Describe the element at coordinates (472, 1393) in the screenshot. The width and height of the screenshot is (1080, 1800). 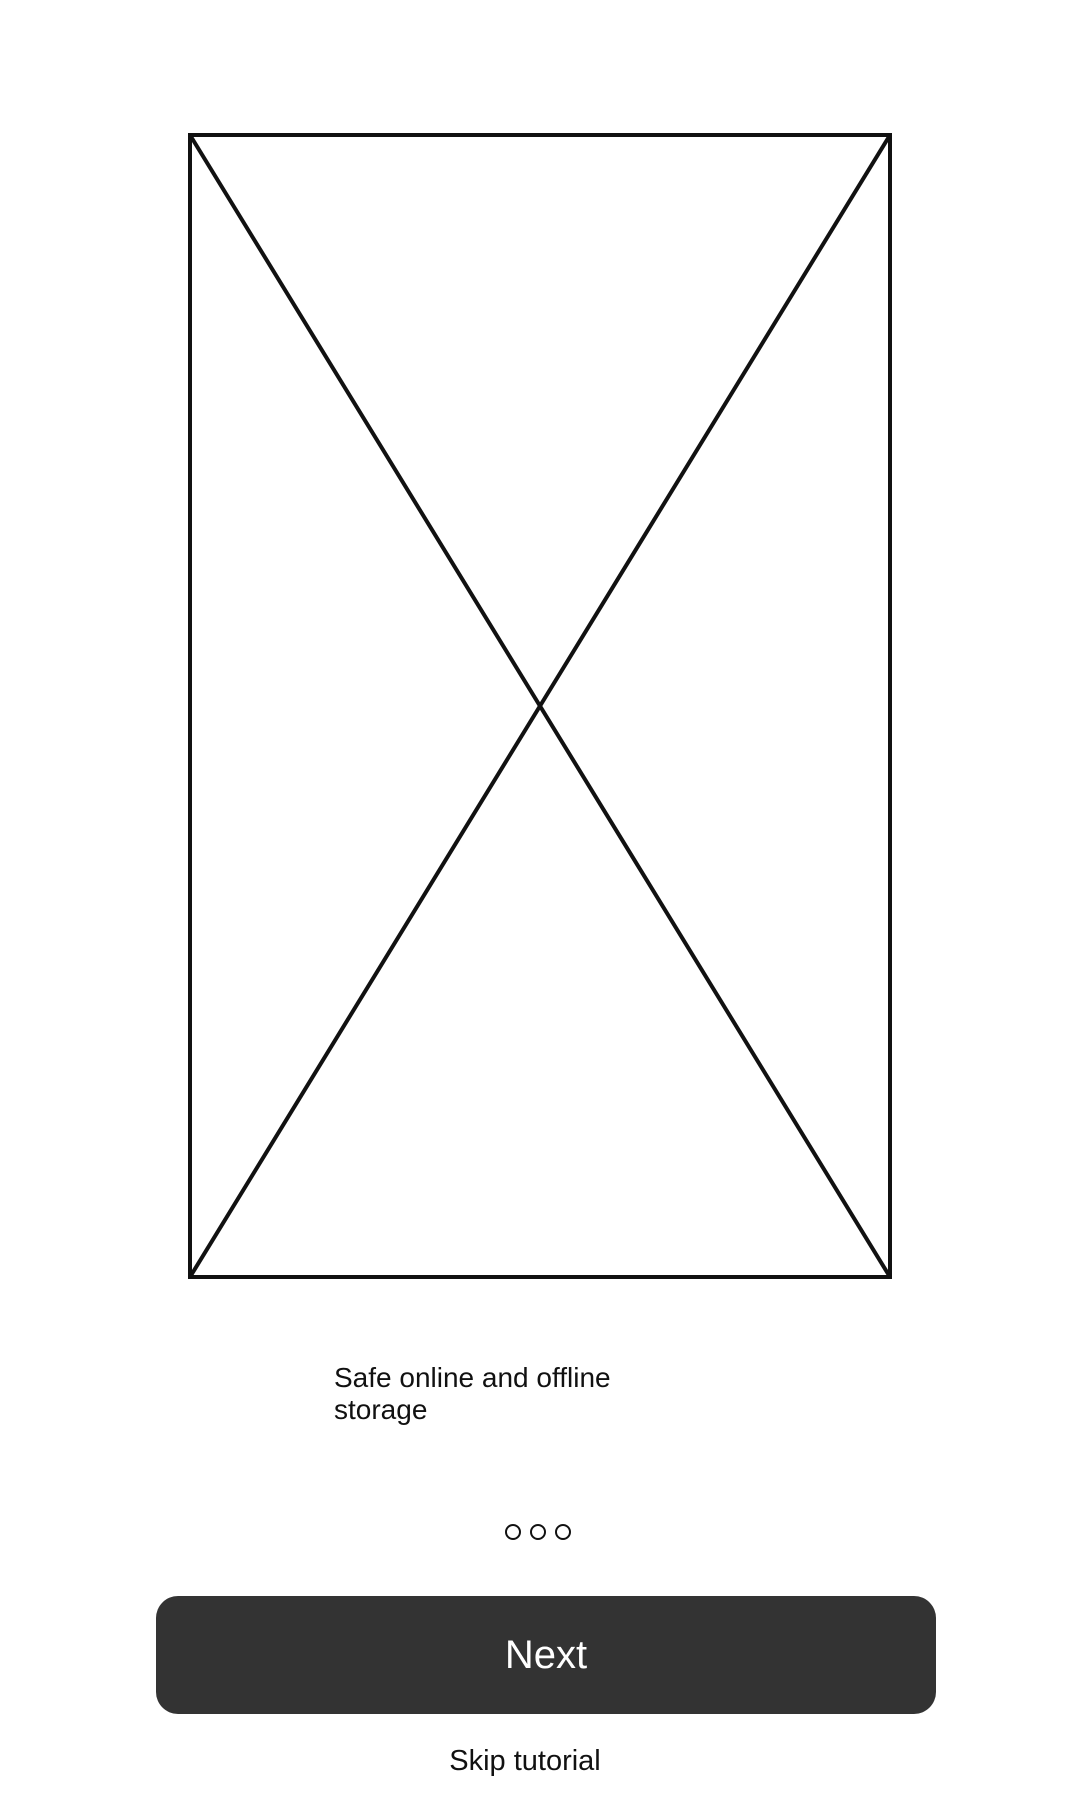
I see `onboarding-caption: Safe online and offline storage` at that location.